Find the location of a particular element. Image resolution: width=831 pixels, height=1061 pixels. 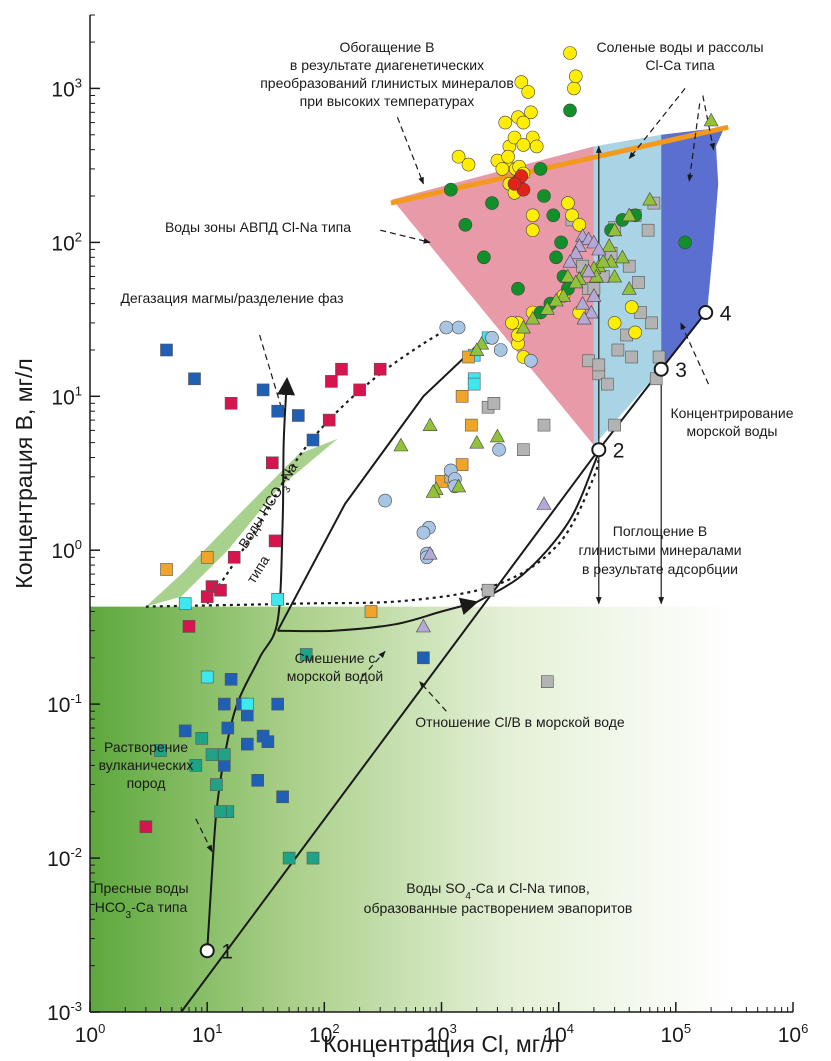

annotation-seawater-concentration: Концентрирование морской воды is located at coordinates (731, 422).